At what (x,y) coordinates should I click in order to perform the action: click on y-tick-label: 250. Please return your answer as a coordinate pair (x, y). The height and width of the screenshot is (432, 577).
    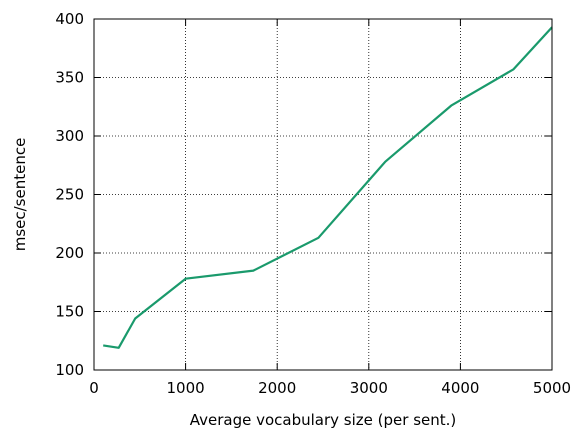
    Looking at the image, I should click on (69, 195).